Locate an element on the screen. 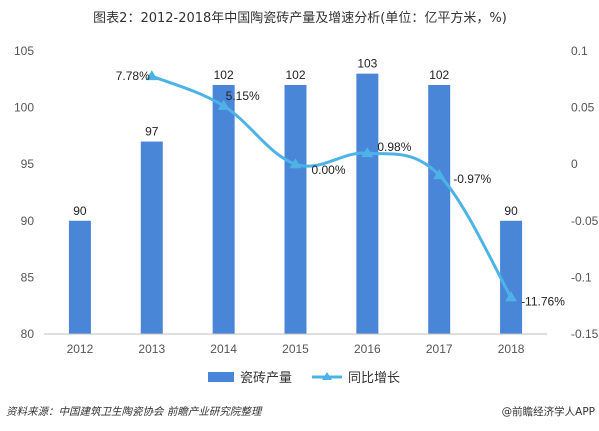 This screenshot has width=599, height=431. x-tick-label: 2014 is located at coordinates (223, 349).